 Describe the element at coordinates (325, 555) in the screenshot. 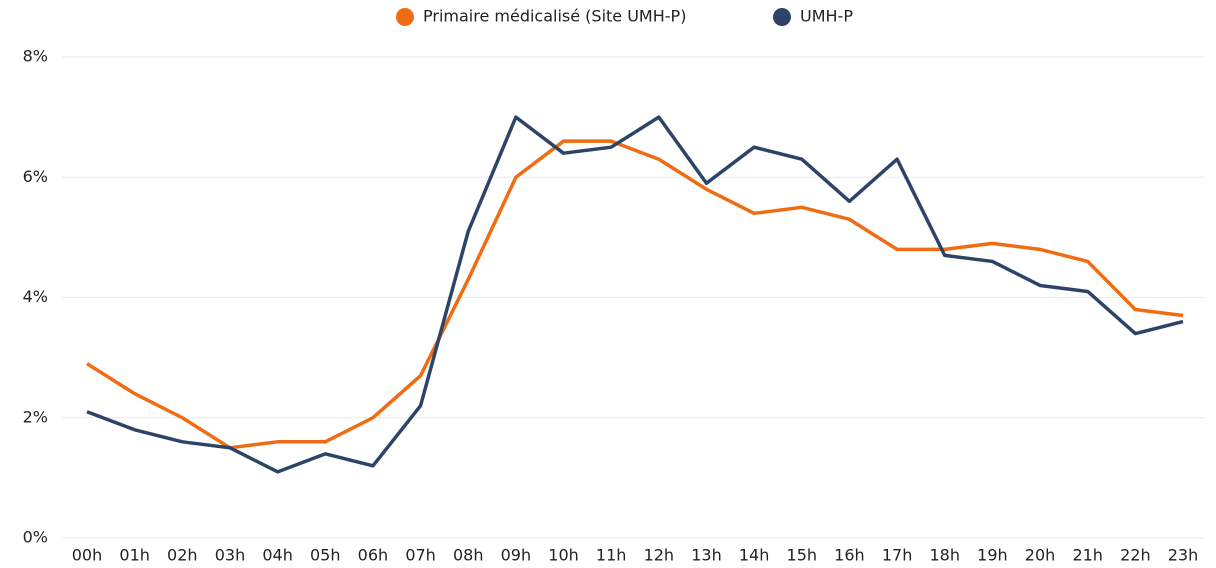

I see `x-tick-label: 05h` at that location.